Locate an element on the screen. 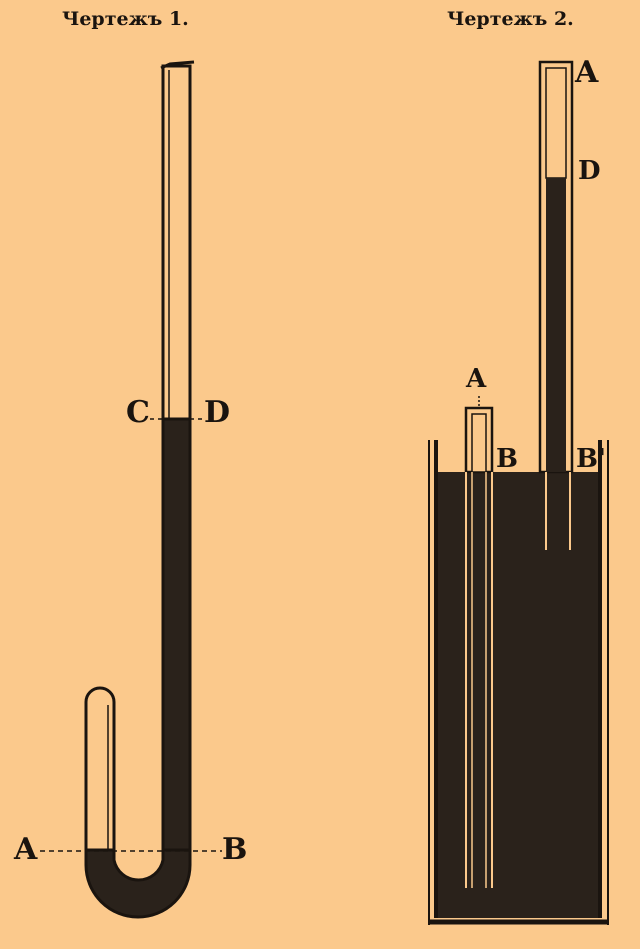 The image size is (640, 949). label-a-long-tube: A is located at coordinates (587, 72).